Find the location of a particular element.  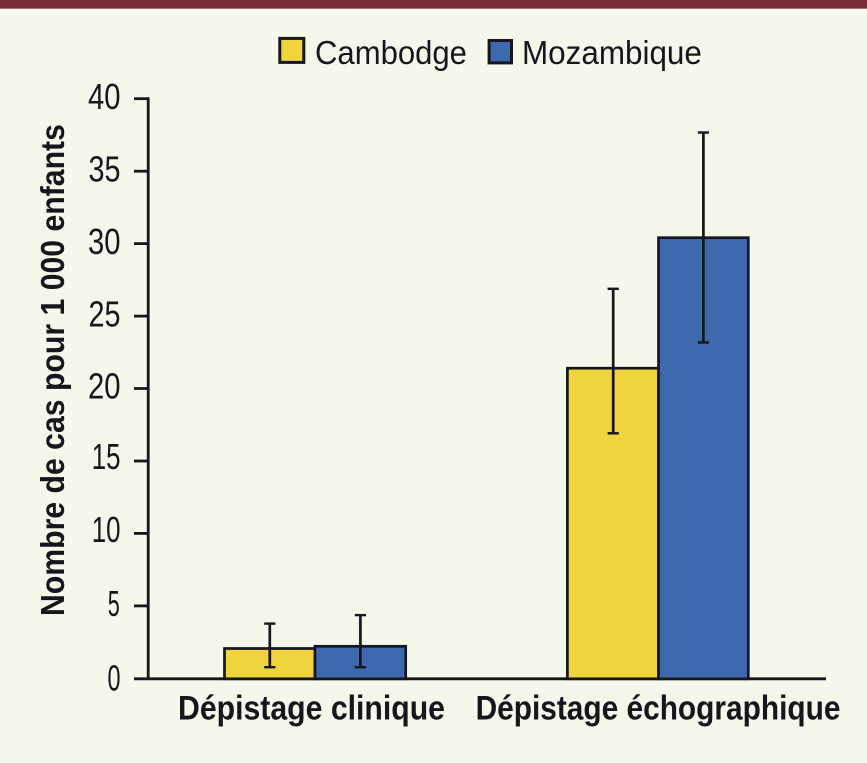

svg-text: 0 is located at coordinates (114, 679).